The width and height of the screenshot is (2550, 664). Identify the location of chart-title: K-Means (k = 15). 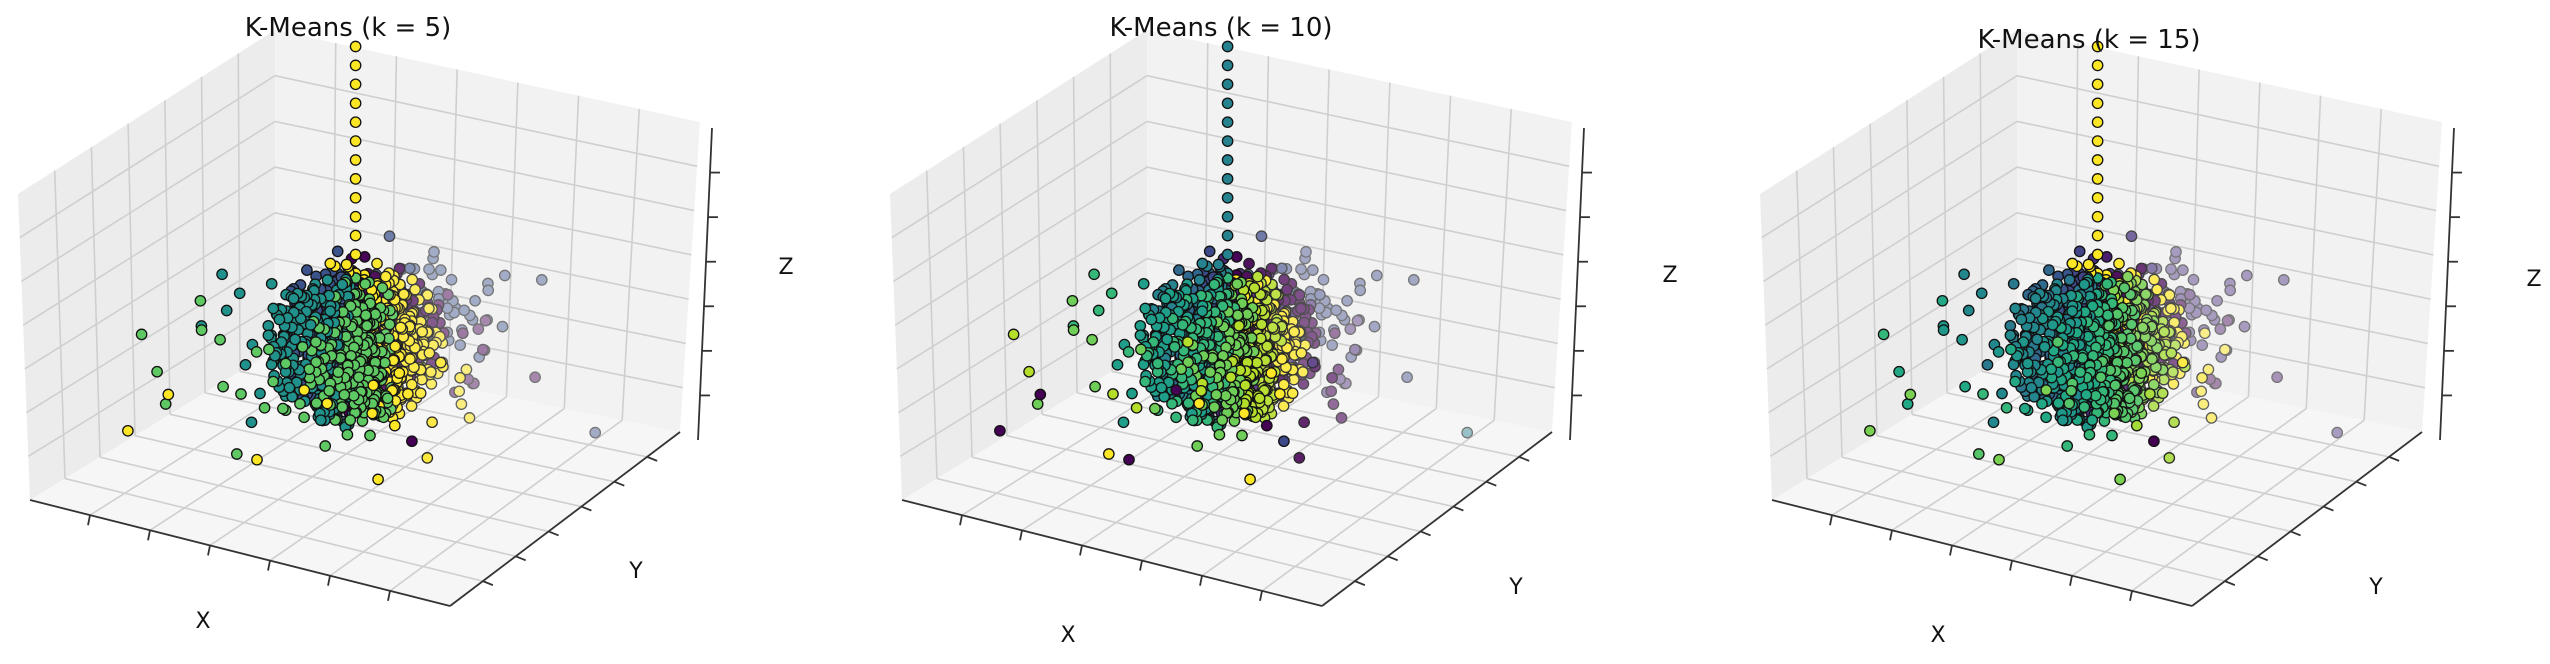
(2088, 40).